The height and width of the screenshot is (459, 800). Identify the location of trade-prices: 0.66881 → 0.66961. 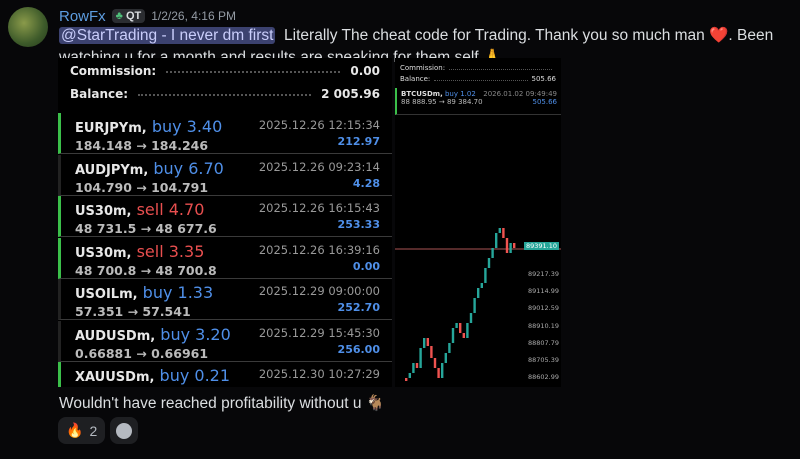
(142, 353).